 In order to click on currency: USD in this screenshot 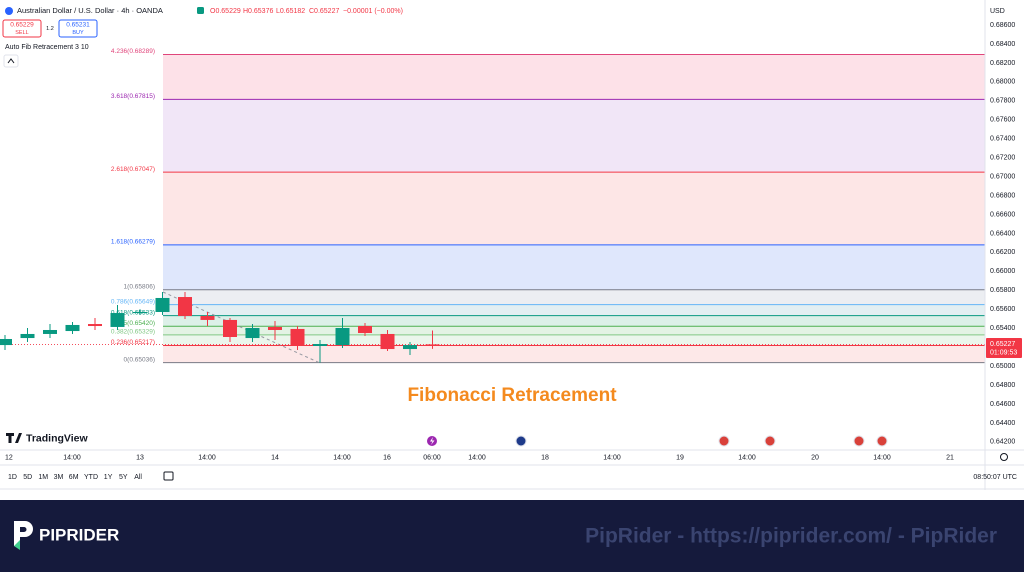, I will do `click(997, 11)`.